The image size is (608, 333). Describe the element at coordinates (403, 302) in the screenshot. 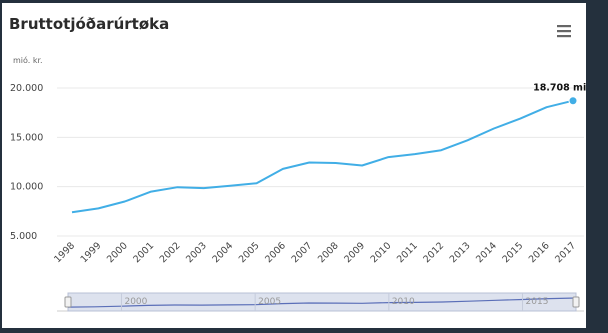

I see `navigator-tick-label: 2010` at that location.